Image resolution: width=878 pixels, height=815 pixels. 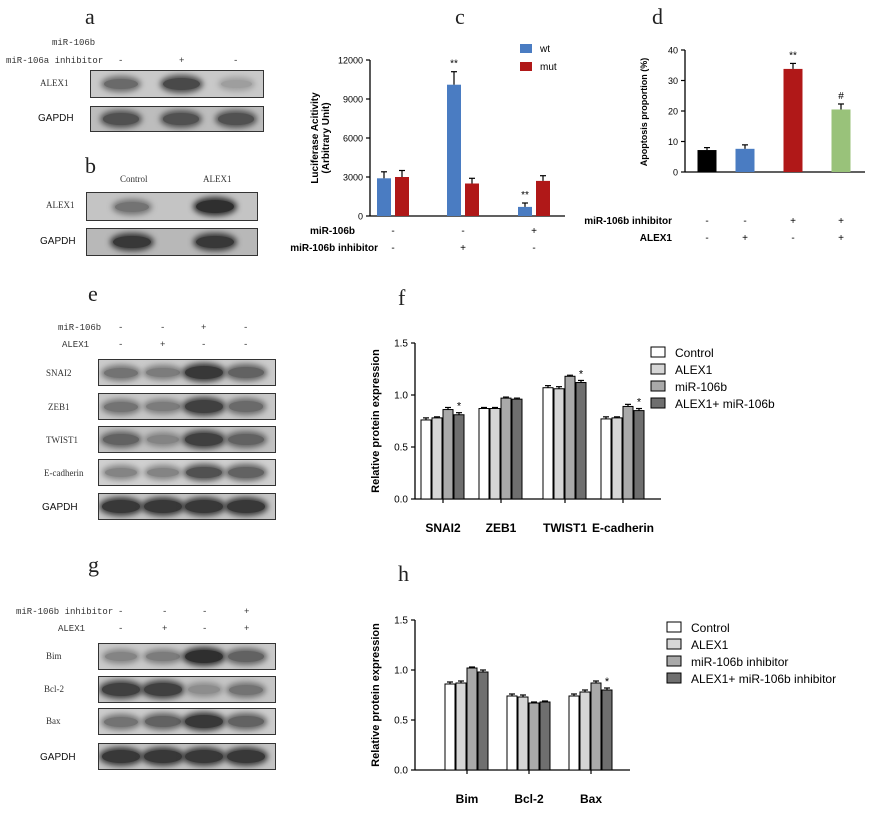 What do you see at coordinates (401, 500) in the screenshot?
I see `chart-f-y-tick-label: 0.0` at bounding box center [401, 500].